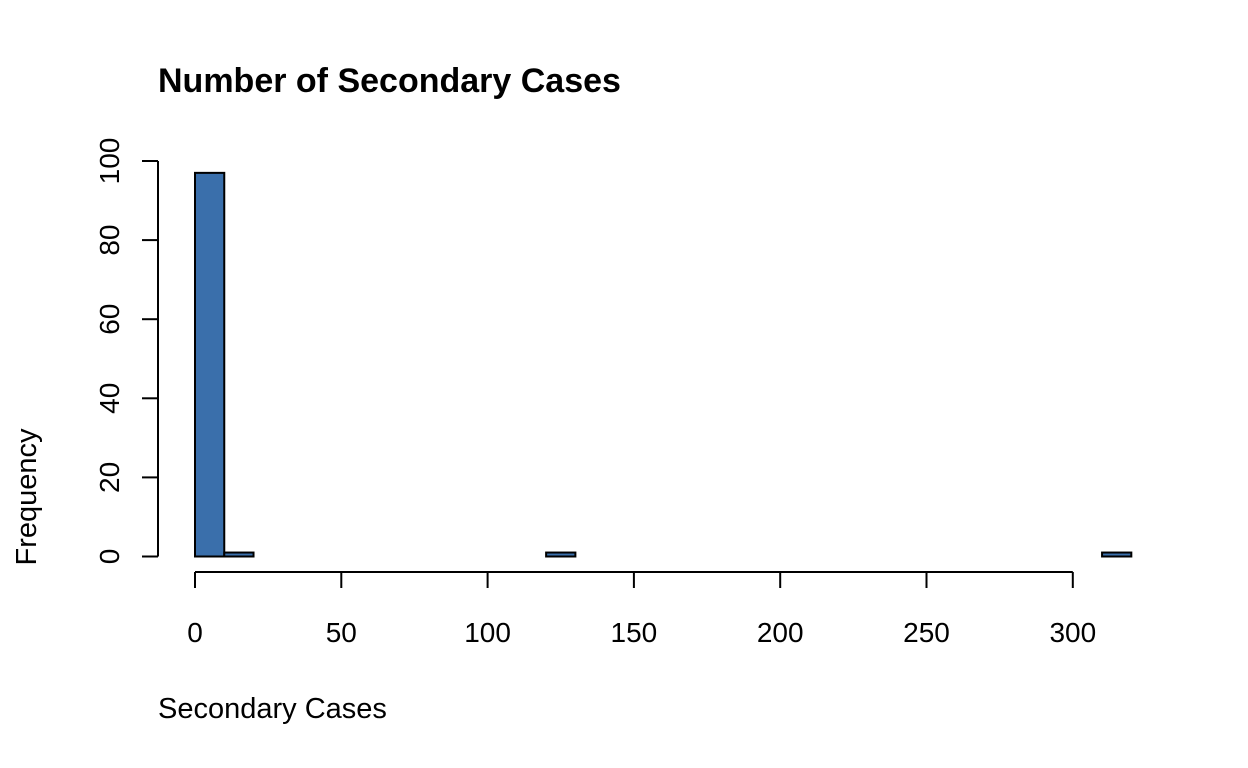 The image size is (1248, 768). I want to click on x-tick-label: 100, so click(487, 632).